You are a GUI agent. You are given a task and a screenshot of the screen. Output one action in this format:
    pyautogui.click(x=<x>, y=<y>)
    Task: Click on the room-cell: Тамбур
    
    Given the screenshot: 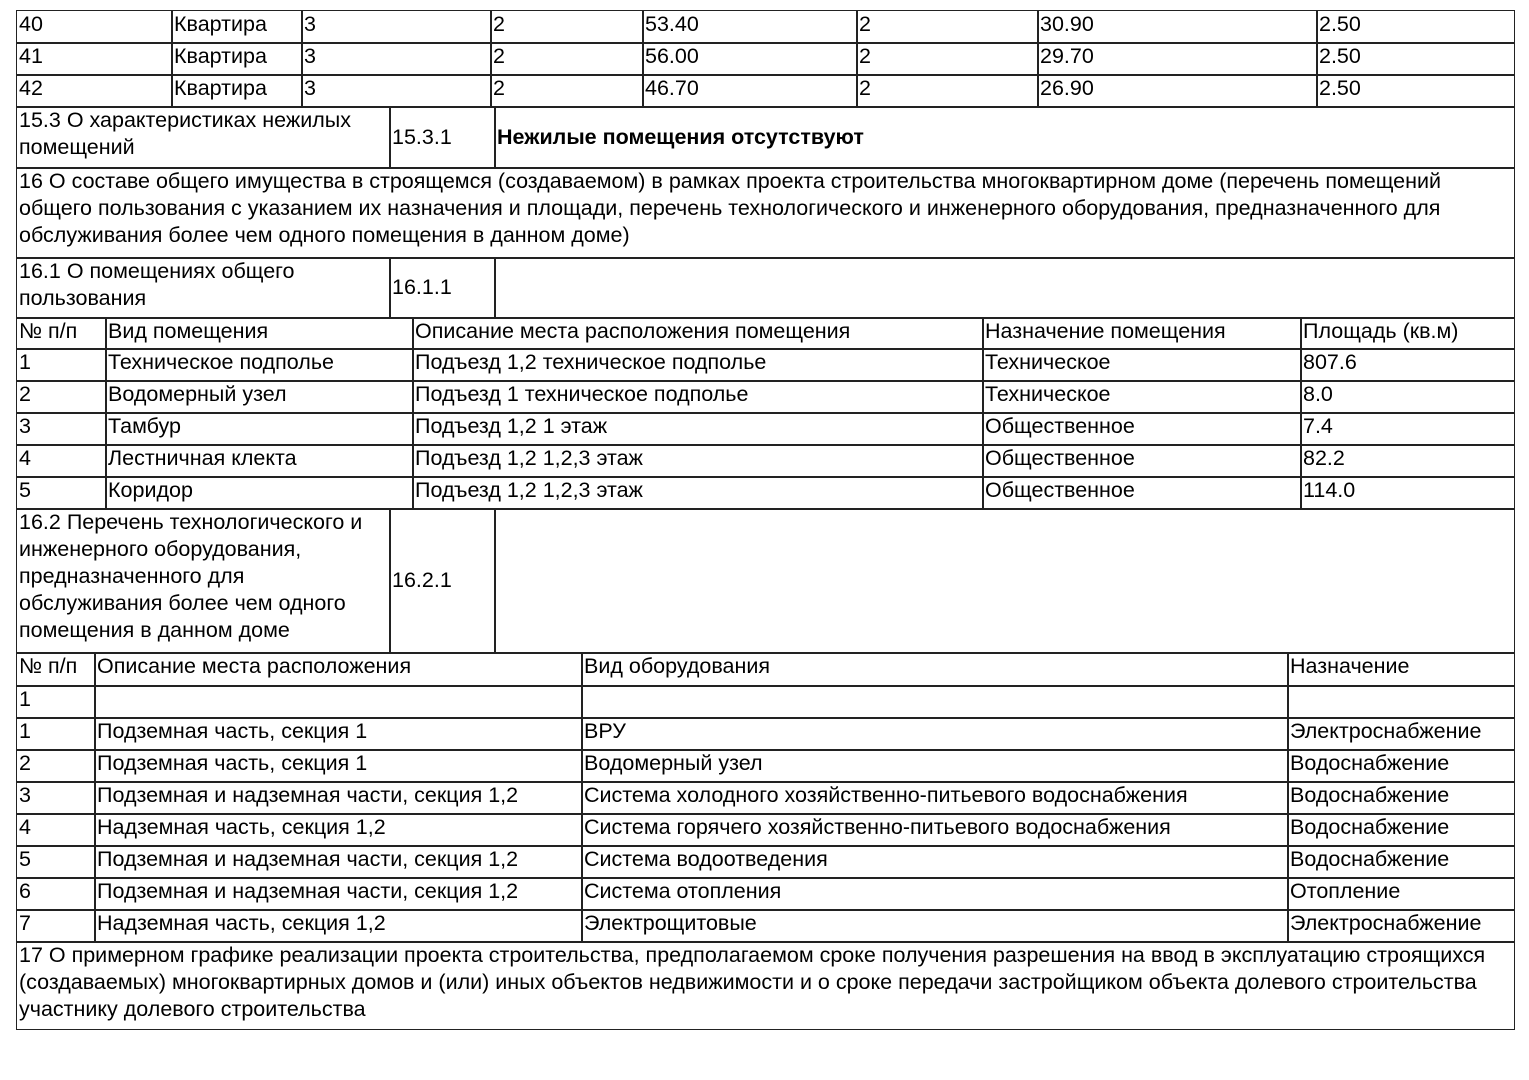 What is the action you would take?
    pyautogui.click(x=259, y=429)
    